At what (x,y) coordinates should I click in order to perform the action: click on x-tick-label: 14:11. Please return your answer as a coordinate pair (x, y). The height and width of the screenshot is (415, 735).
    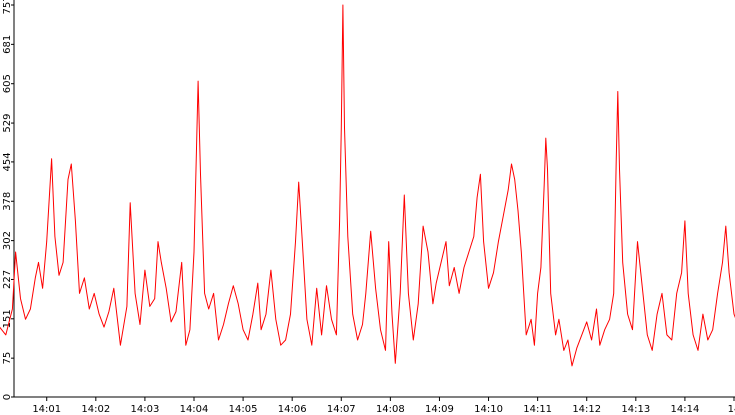
    Looking at the image, I should click on (537, 409).